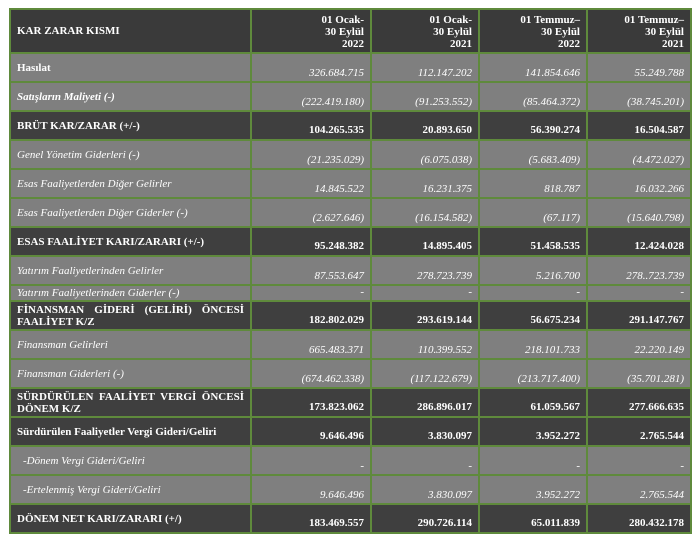 The height and width of the screenshot is (541, 700). Describe the element at coordinates (130, 345) in the screenshot. I see `row-label: Finansman Gelirleri` at that location.